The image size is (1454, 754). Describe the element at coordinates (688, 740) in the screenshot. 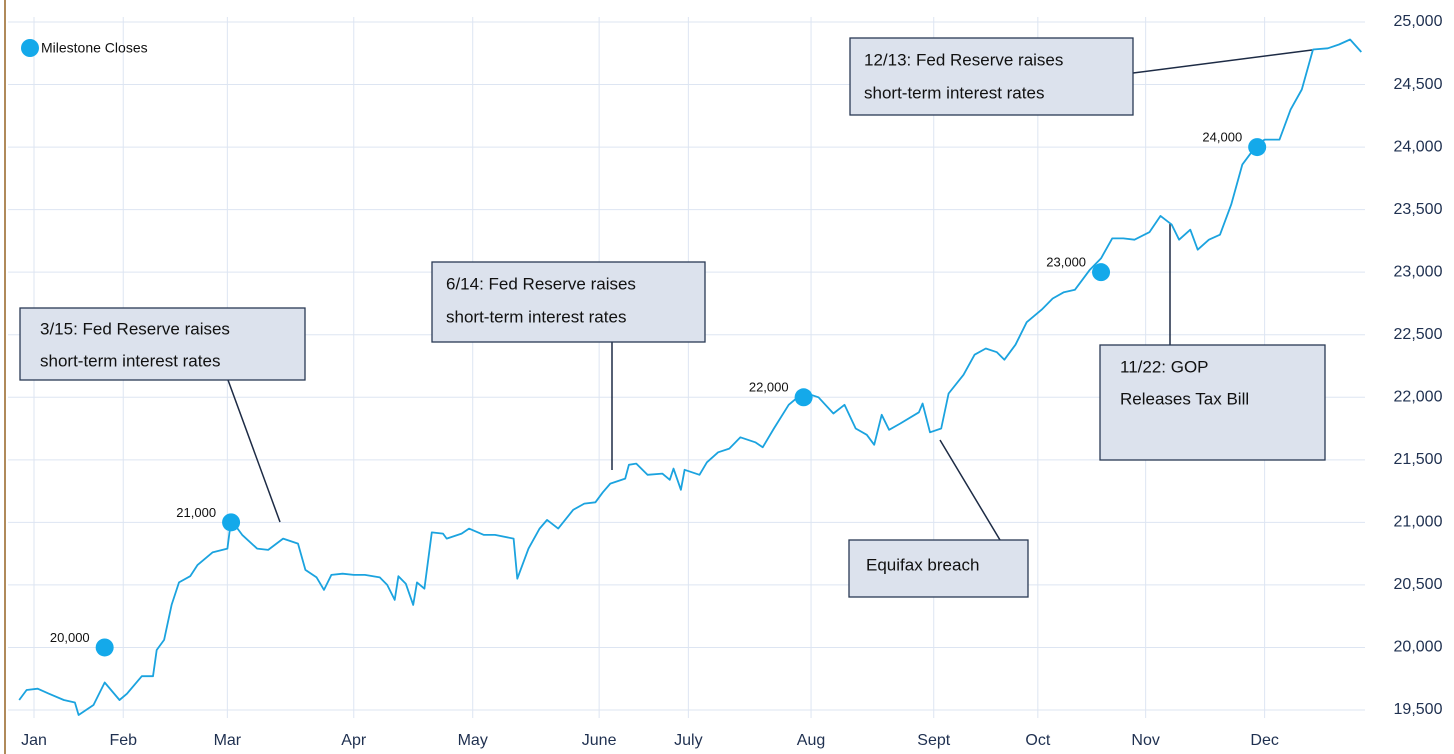

I see `x-tick-label: July` at that location.